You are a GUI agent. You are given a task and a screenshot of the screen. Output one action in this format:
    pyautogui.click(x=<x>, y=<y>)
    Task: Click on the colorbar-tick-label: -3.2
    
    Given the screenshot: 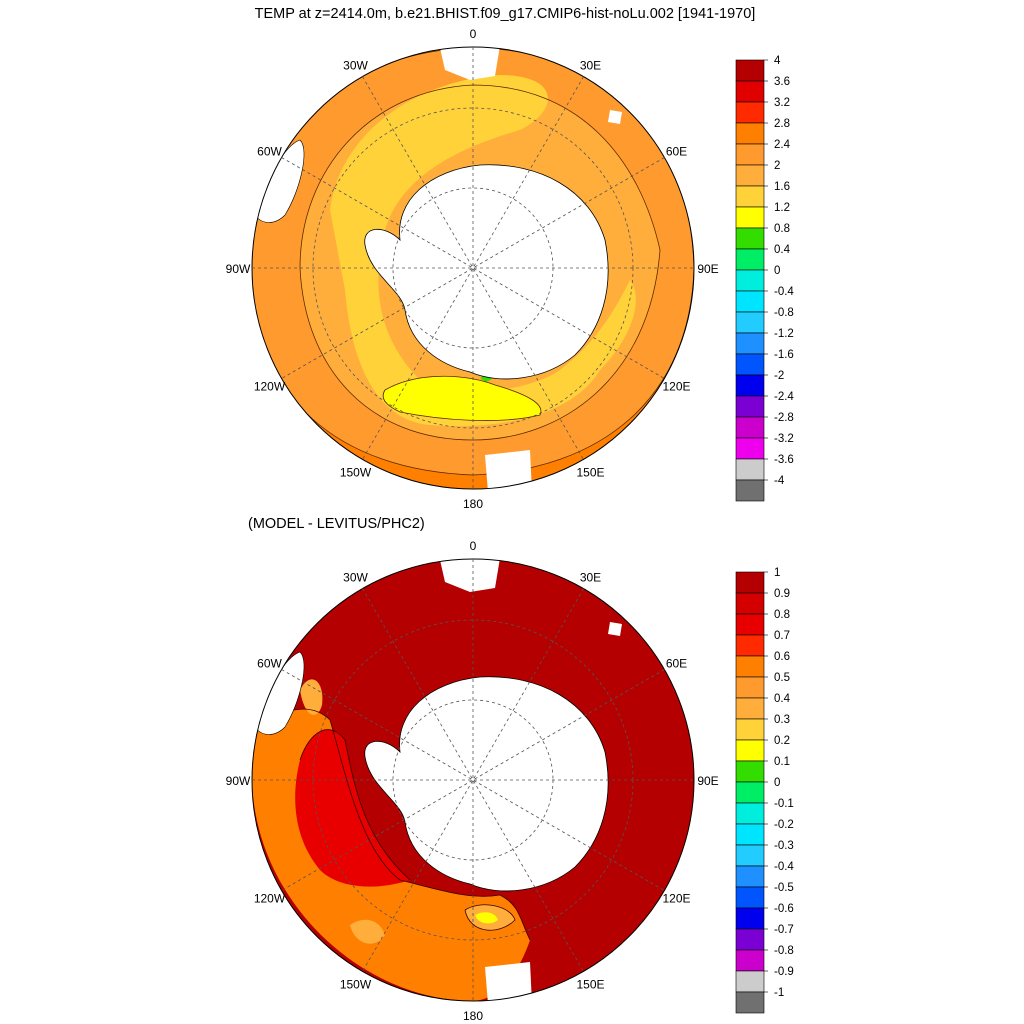 What is the action you would take?
    pyautogui.click(x=784, y=439)
    